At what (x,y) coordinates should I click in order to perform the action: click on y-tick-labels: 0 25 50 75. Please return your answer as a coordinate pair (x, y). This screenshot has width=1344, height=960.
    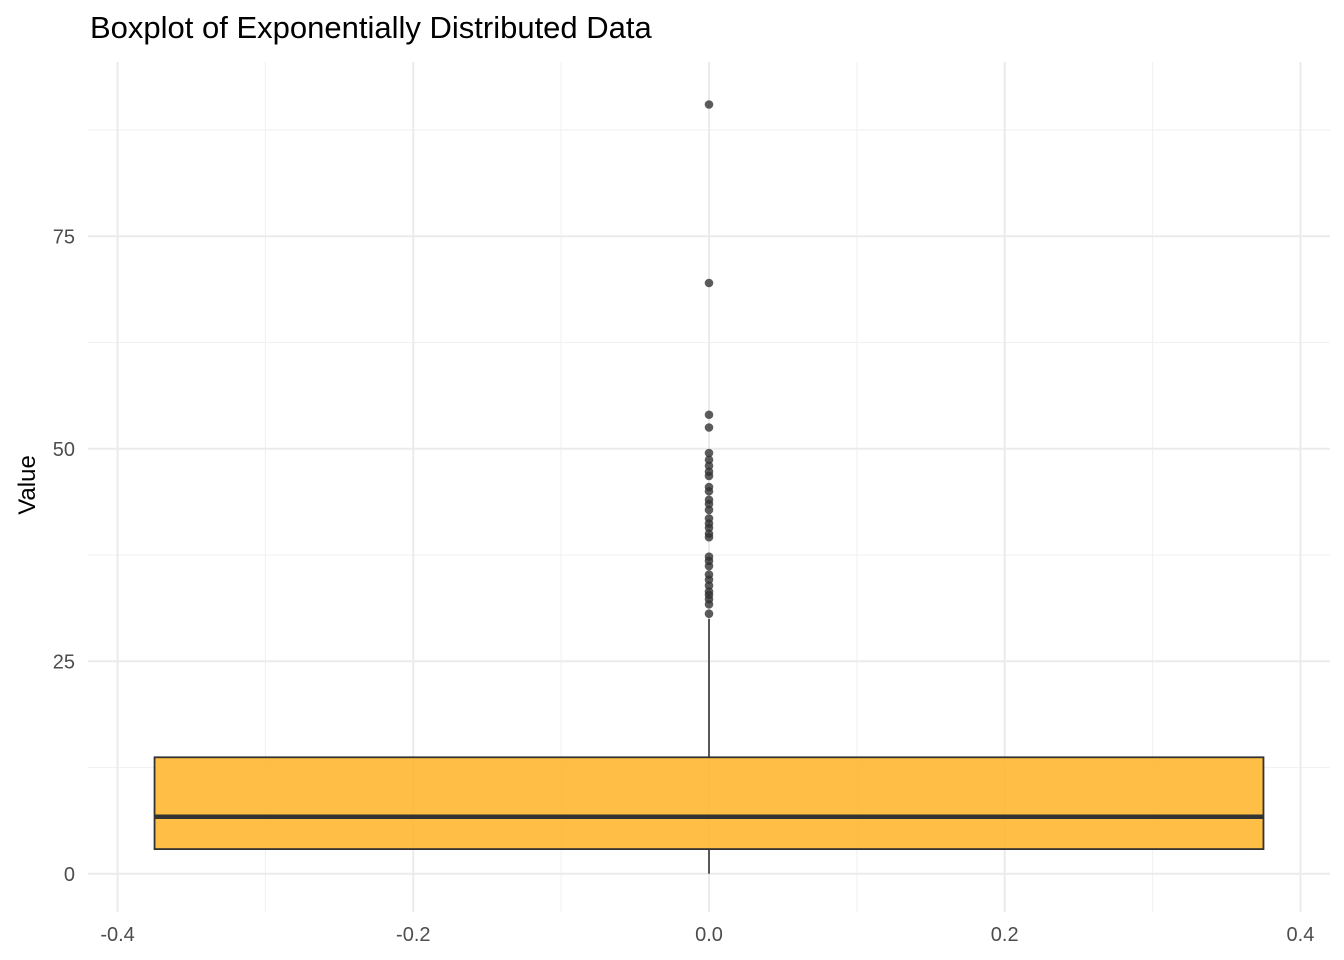
    Looking at the image, I should click on (64, 556).